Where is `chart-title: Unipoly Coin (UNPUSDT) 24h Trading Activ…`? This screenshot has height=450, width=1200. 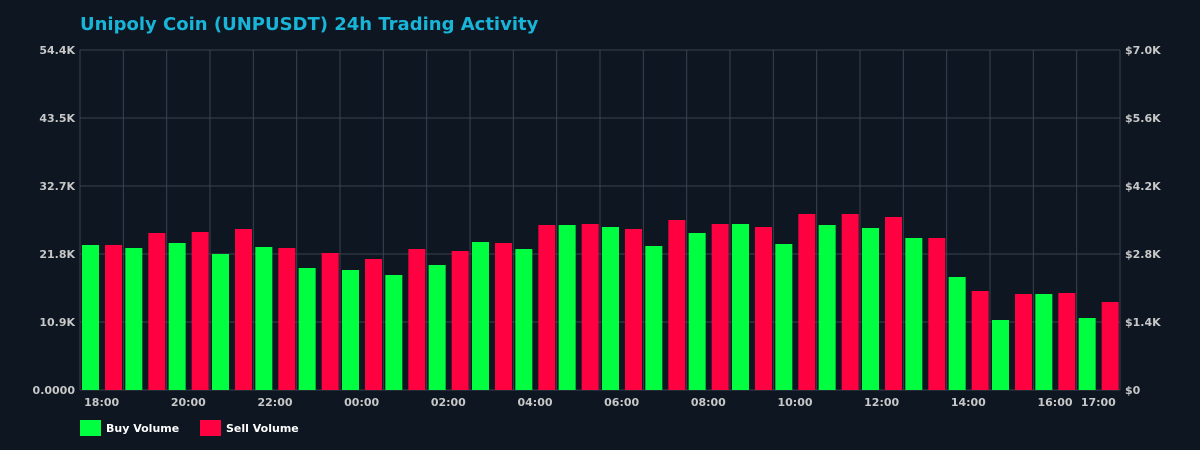 chart-title: Unipoly Coin (UNPUSDT) 24h Trading Activ… is located at coordinates (309, 24).